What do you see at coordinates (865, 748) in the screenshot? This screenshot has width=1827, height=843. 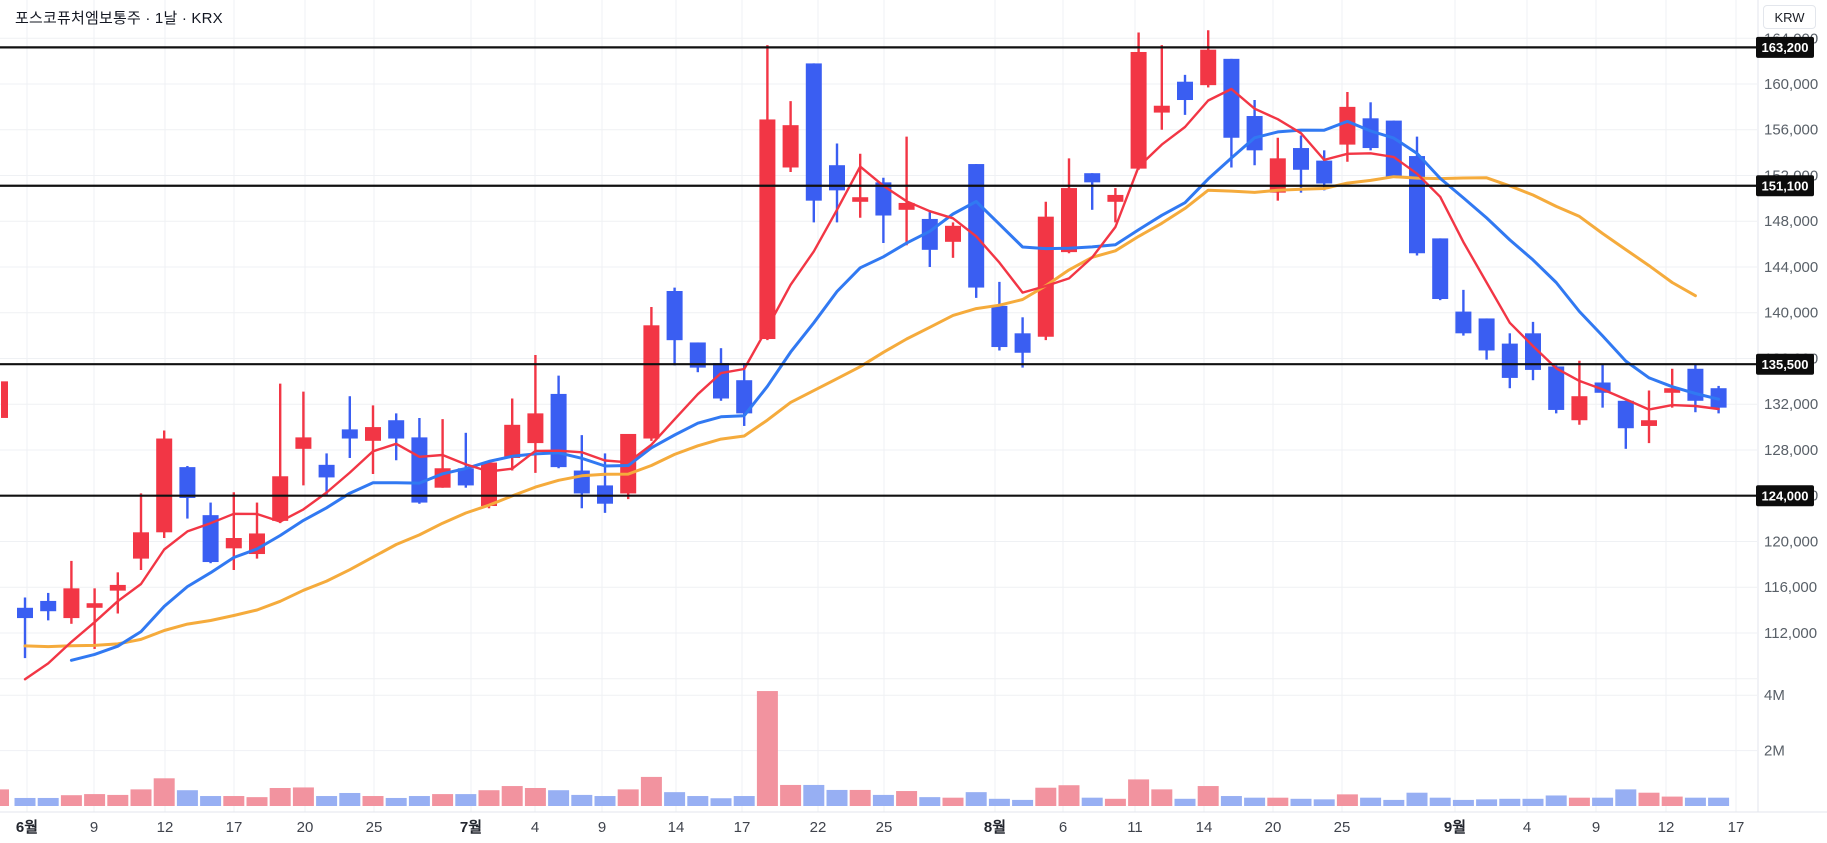 I see `volume-layer` at bounding box center [865, 748].